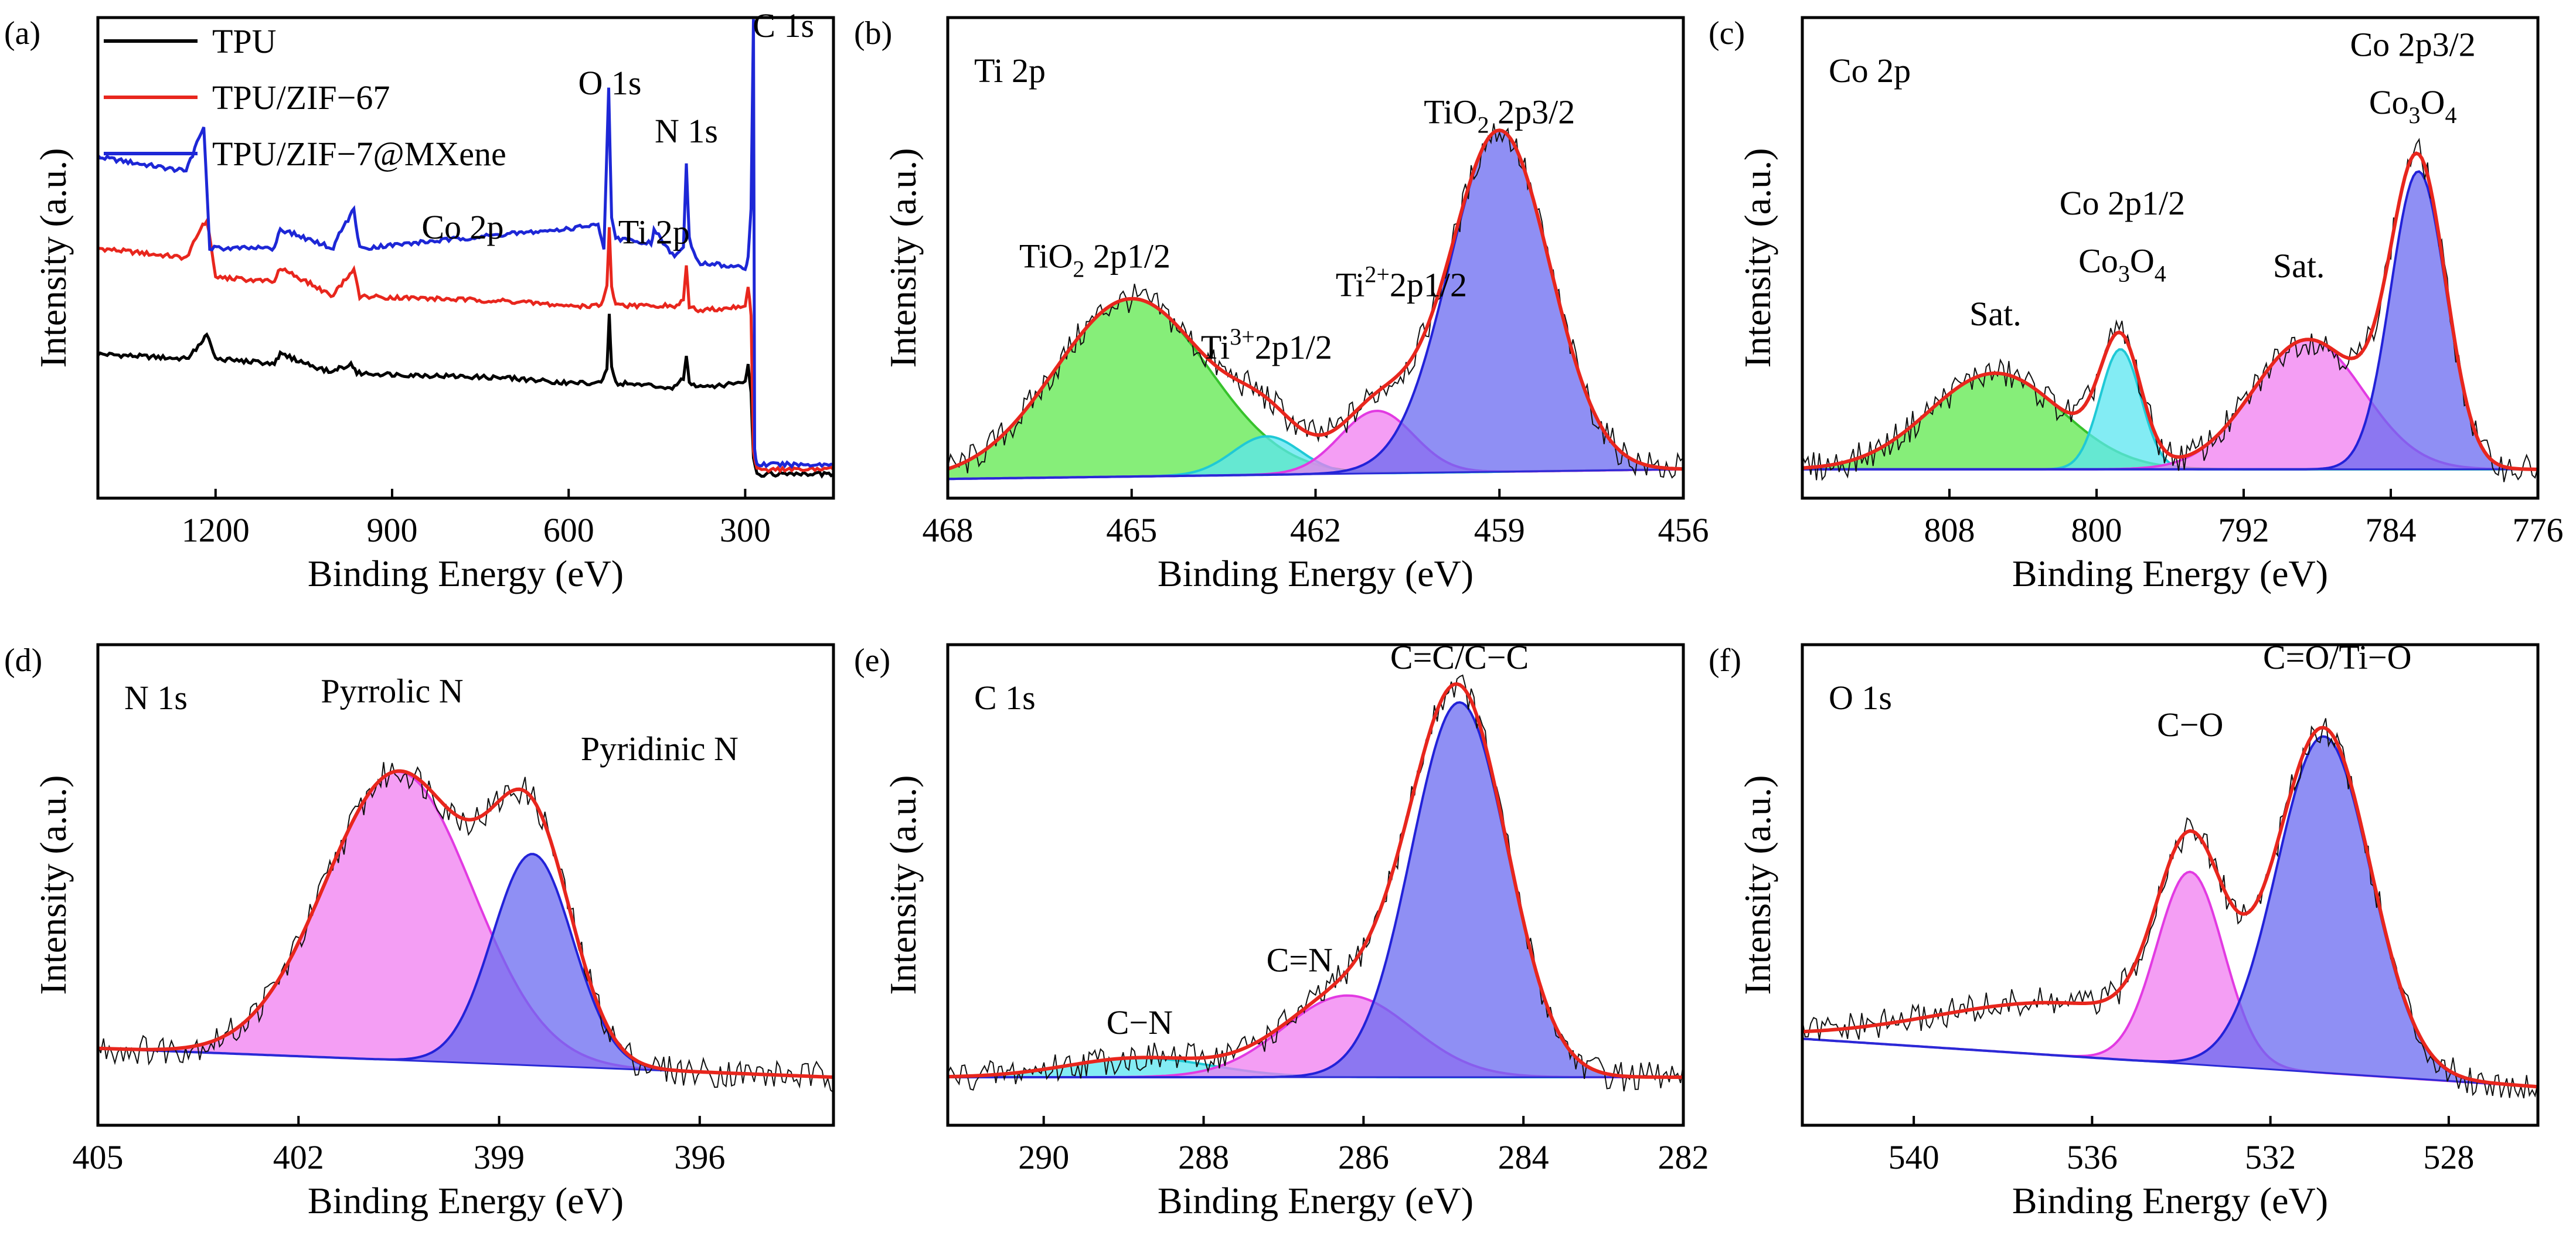  I want to click on series-line-tpu-zif-7-mxene, so click(465, 244).